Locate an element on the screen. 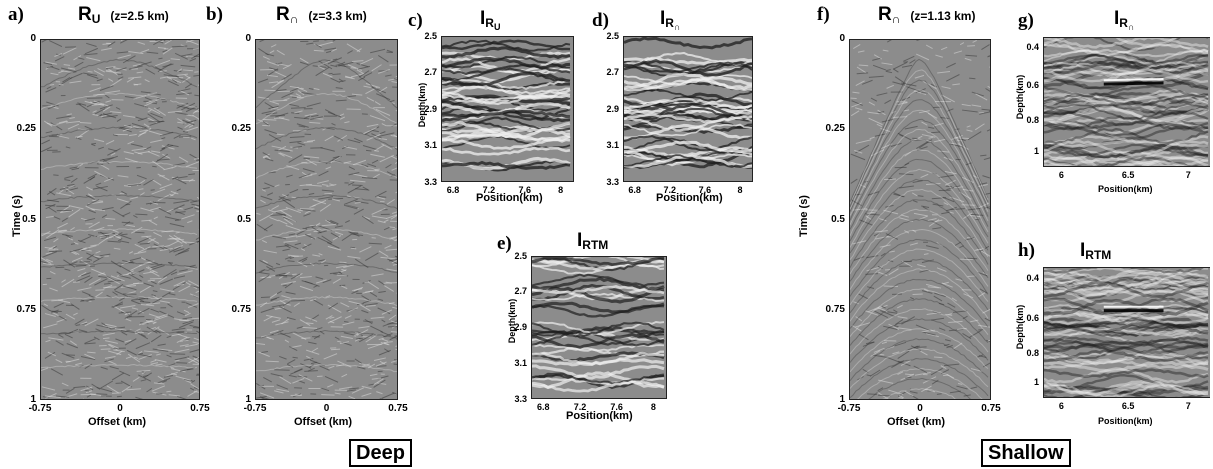  panel-e-label: e) is located at coordinates (504, 243).